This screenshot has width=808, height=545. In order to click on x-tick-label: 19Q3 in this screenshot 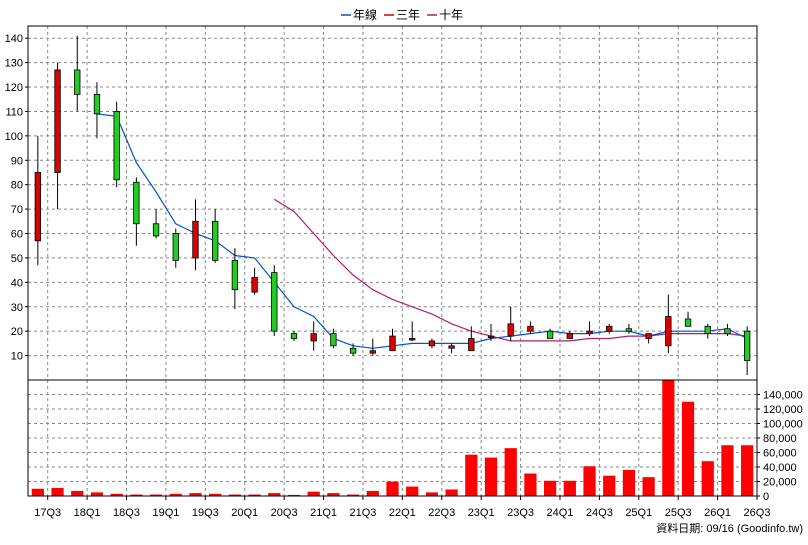, I will do `click(205, 513)`.